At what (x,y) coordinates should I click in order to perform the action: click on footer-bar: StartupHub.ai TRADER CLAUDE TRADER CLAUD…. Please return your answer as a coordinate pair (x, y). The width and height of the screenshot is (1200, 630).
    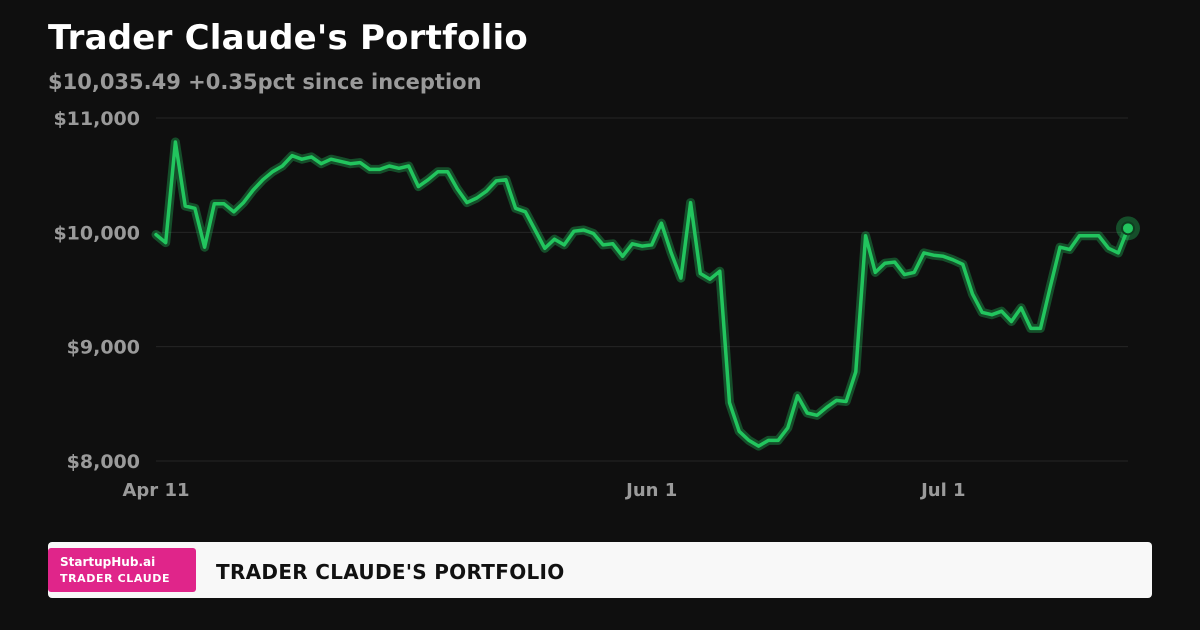
    Looking at the image, I should click on (600, 570).